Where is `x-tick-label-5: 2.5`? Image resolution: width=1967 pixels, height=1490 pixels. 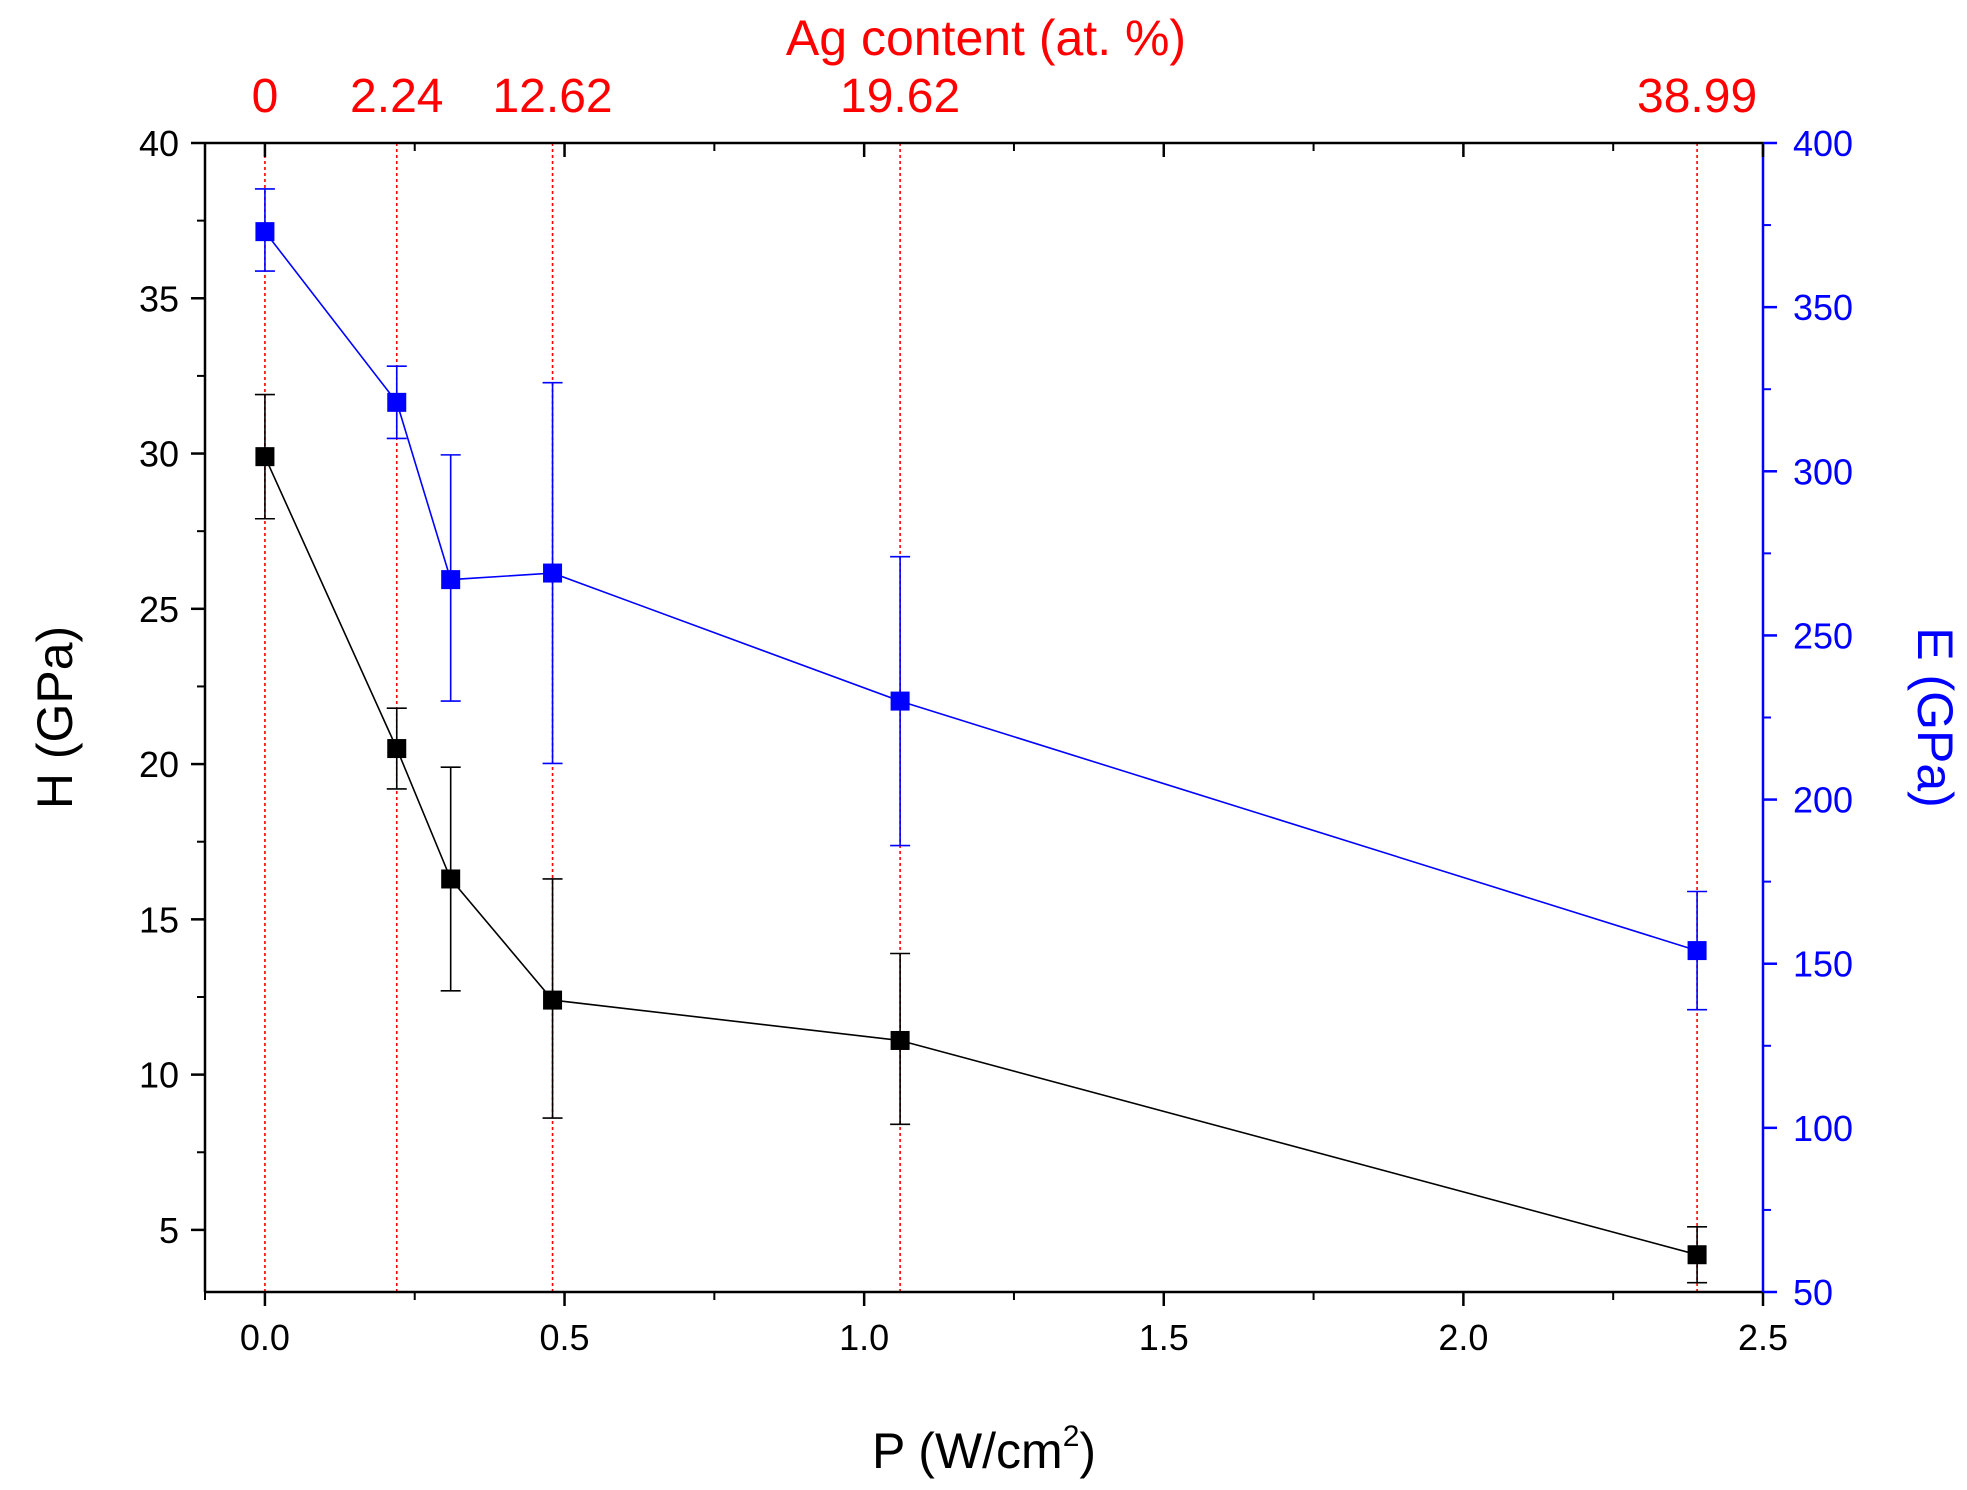 x-tick-label-5: 2.5 is located at coordinates (1763, 1337).